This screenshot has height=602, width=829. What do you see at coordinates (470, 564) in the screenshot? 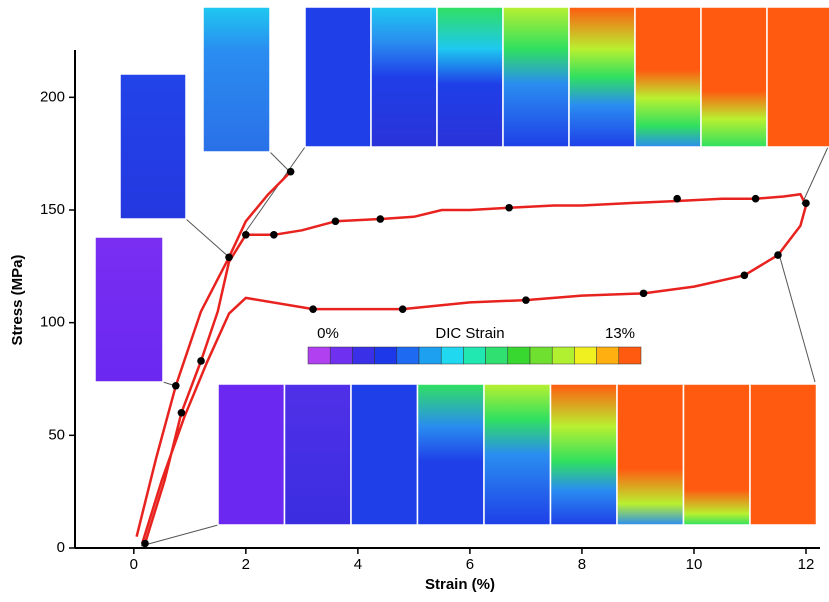
I see `x-tick-label: 6` at bounding box center [470, 564].